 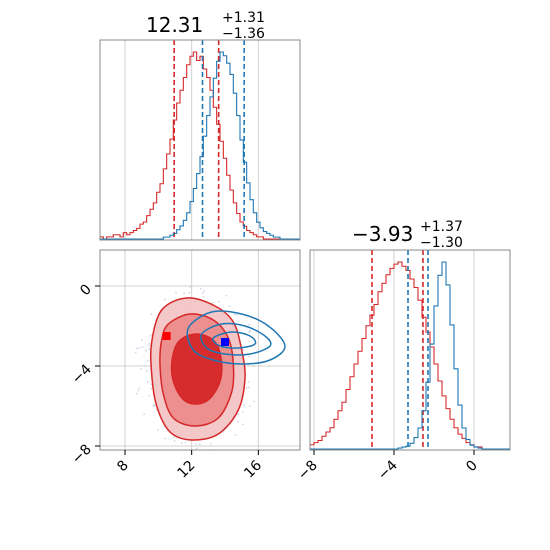 I want to click on bl-ytick-label-2: −8, so click(x=82, y=455).